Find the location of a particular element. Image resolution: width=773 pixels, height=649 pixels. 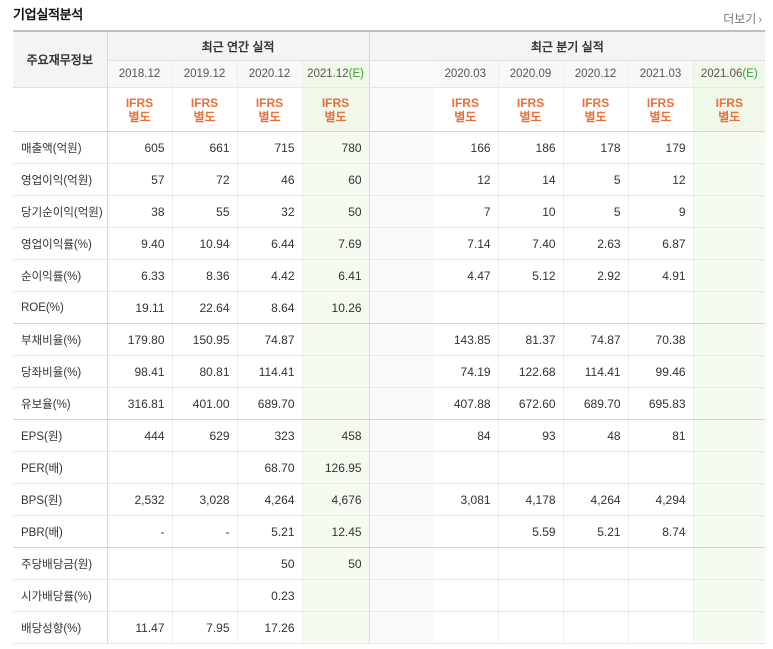

annual-value-cell: 7.95 is located at coordinates (205, 627).